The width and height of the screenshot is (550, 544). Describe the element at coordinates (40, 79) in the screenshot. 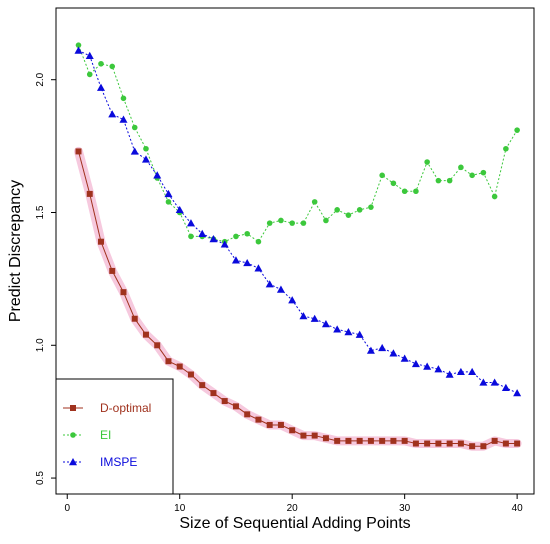

I see `y-tick-label: 2.0` at that location.